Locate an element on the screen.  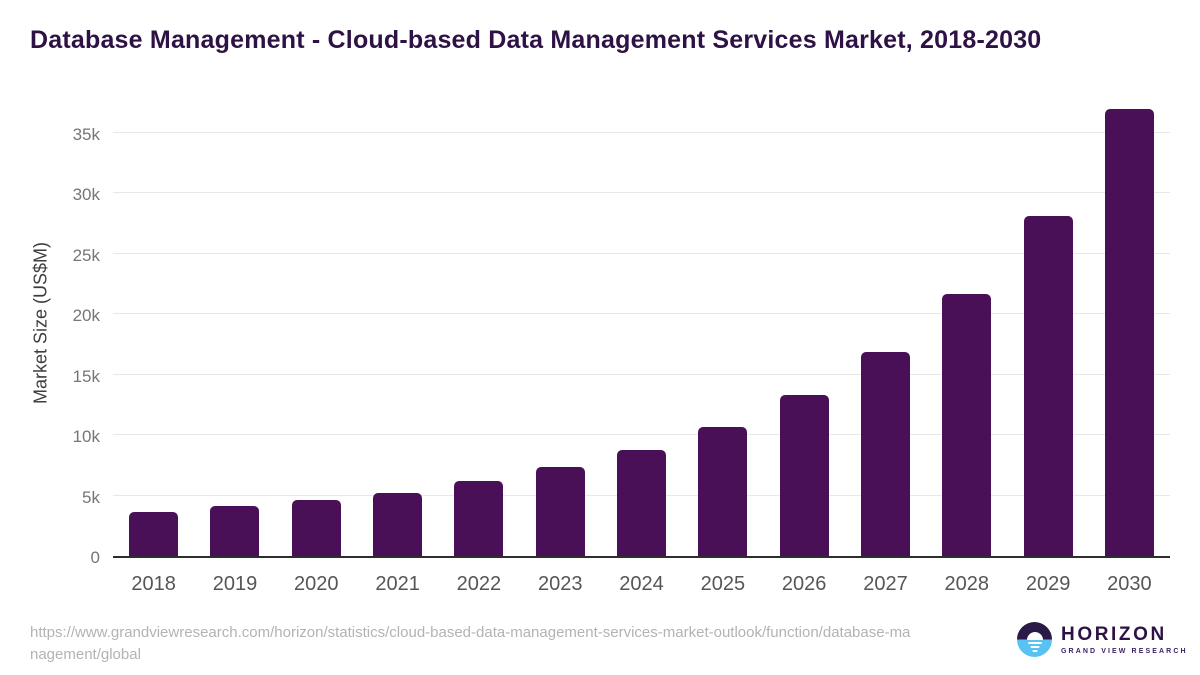
bar-2029 is located at coordinates (1048, 386).